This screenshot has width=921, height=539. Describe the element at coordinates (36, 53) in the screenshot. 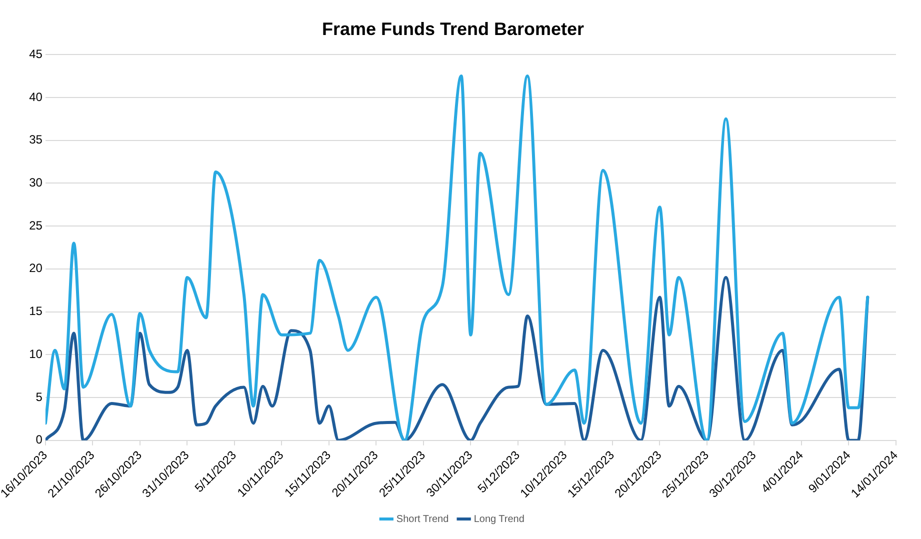

I see `y-tick-label: 45` at that location.